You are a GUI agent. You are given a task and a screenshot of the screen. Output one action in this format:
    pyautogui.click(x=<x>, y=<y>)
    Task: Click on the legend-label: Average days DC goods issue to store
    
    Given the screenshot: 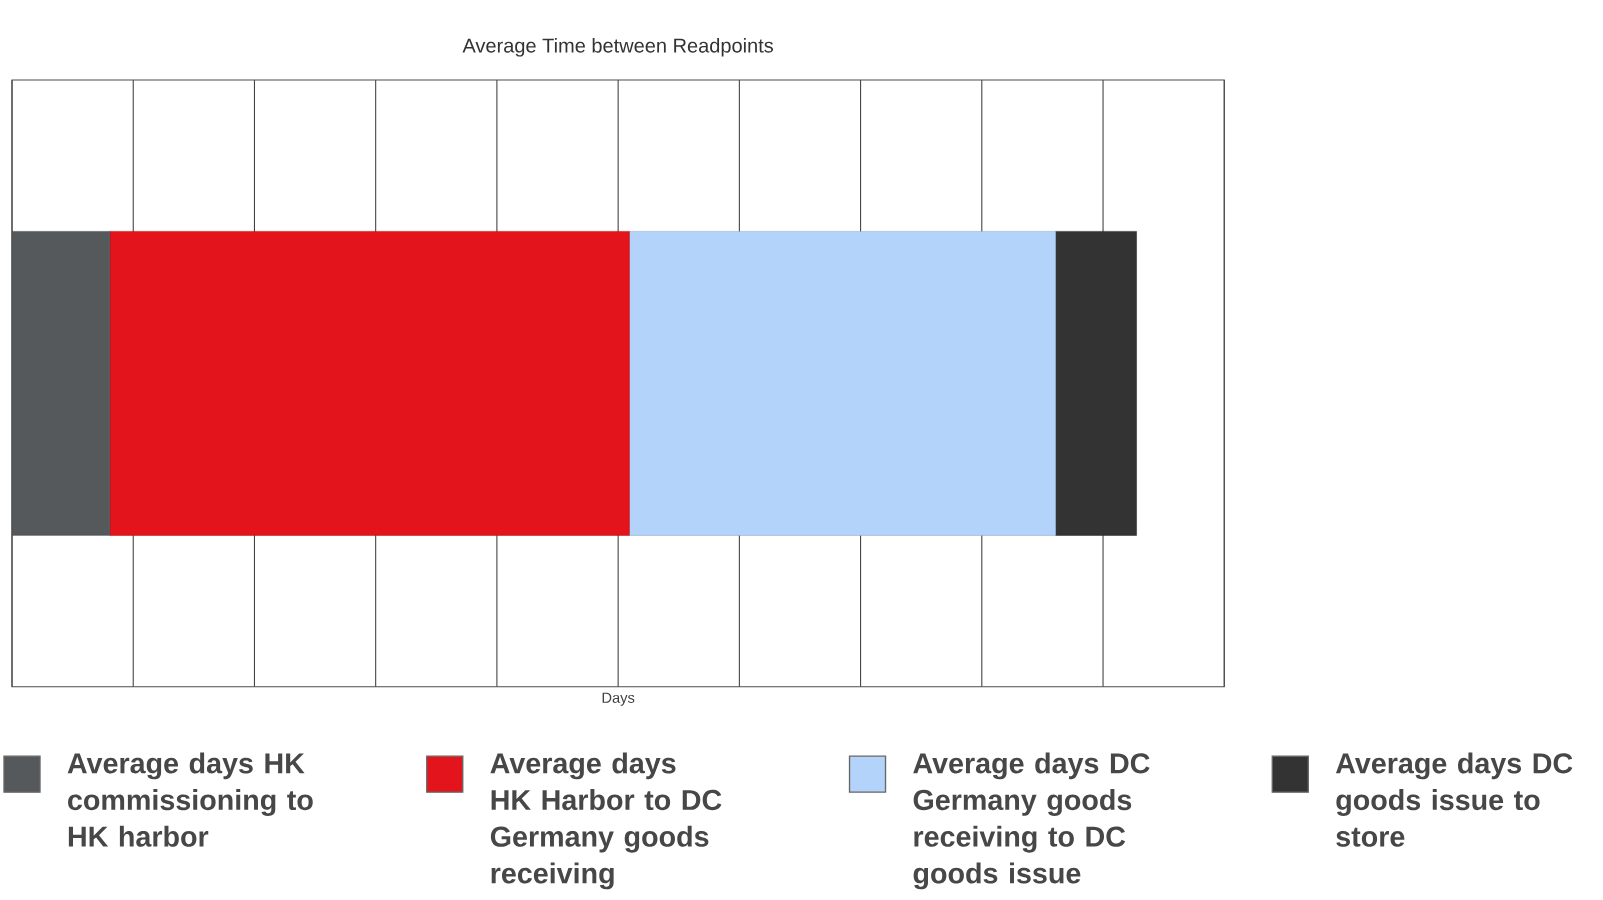 What is the action you would take?
    pyautogui.click(x=1454, y=799)
    